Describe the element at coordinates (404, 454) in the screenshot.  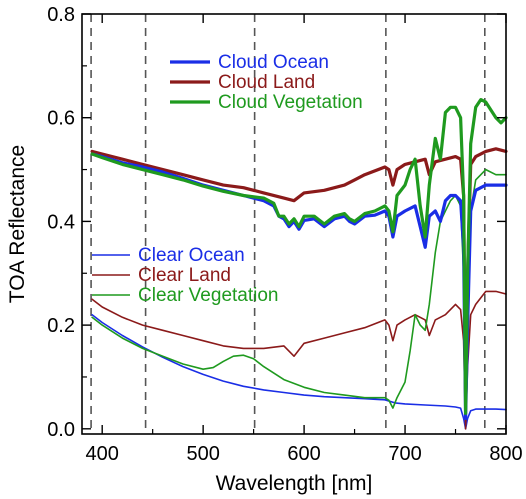
I see `x-tick-label: 700` at that location.